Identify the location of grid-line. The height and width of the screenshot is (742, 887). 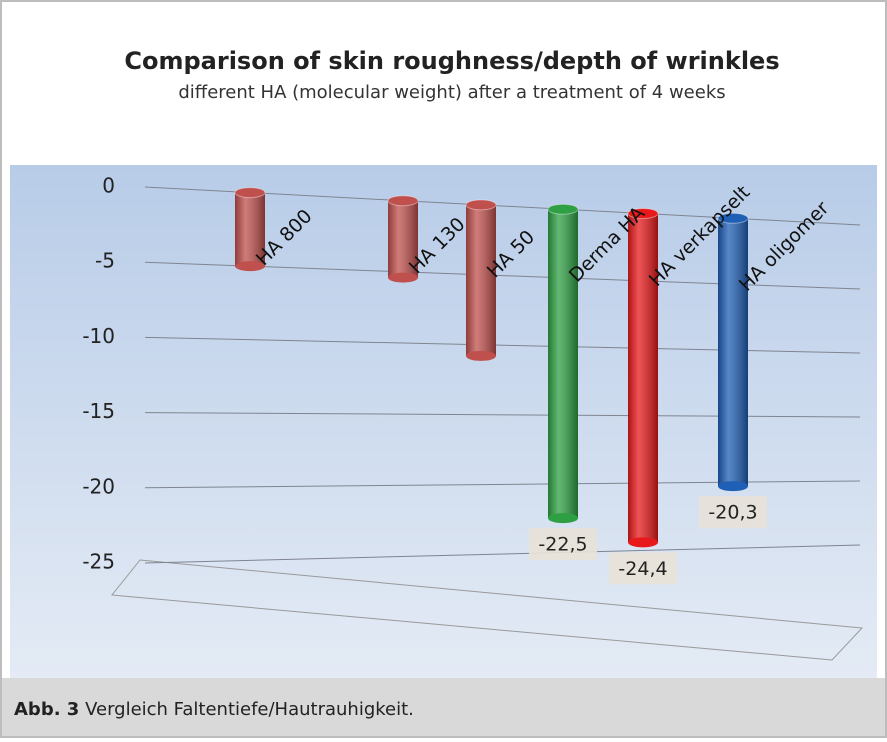
(502, 554).